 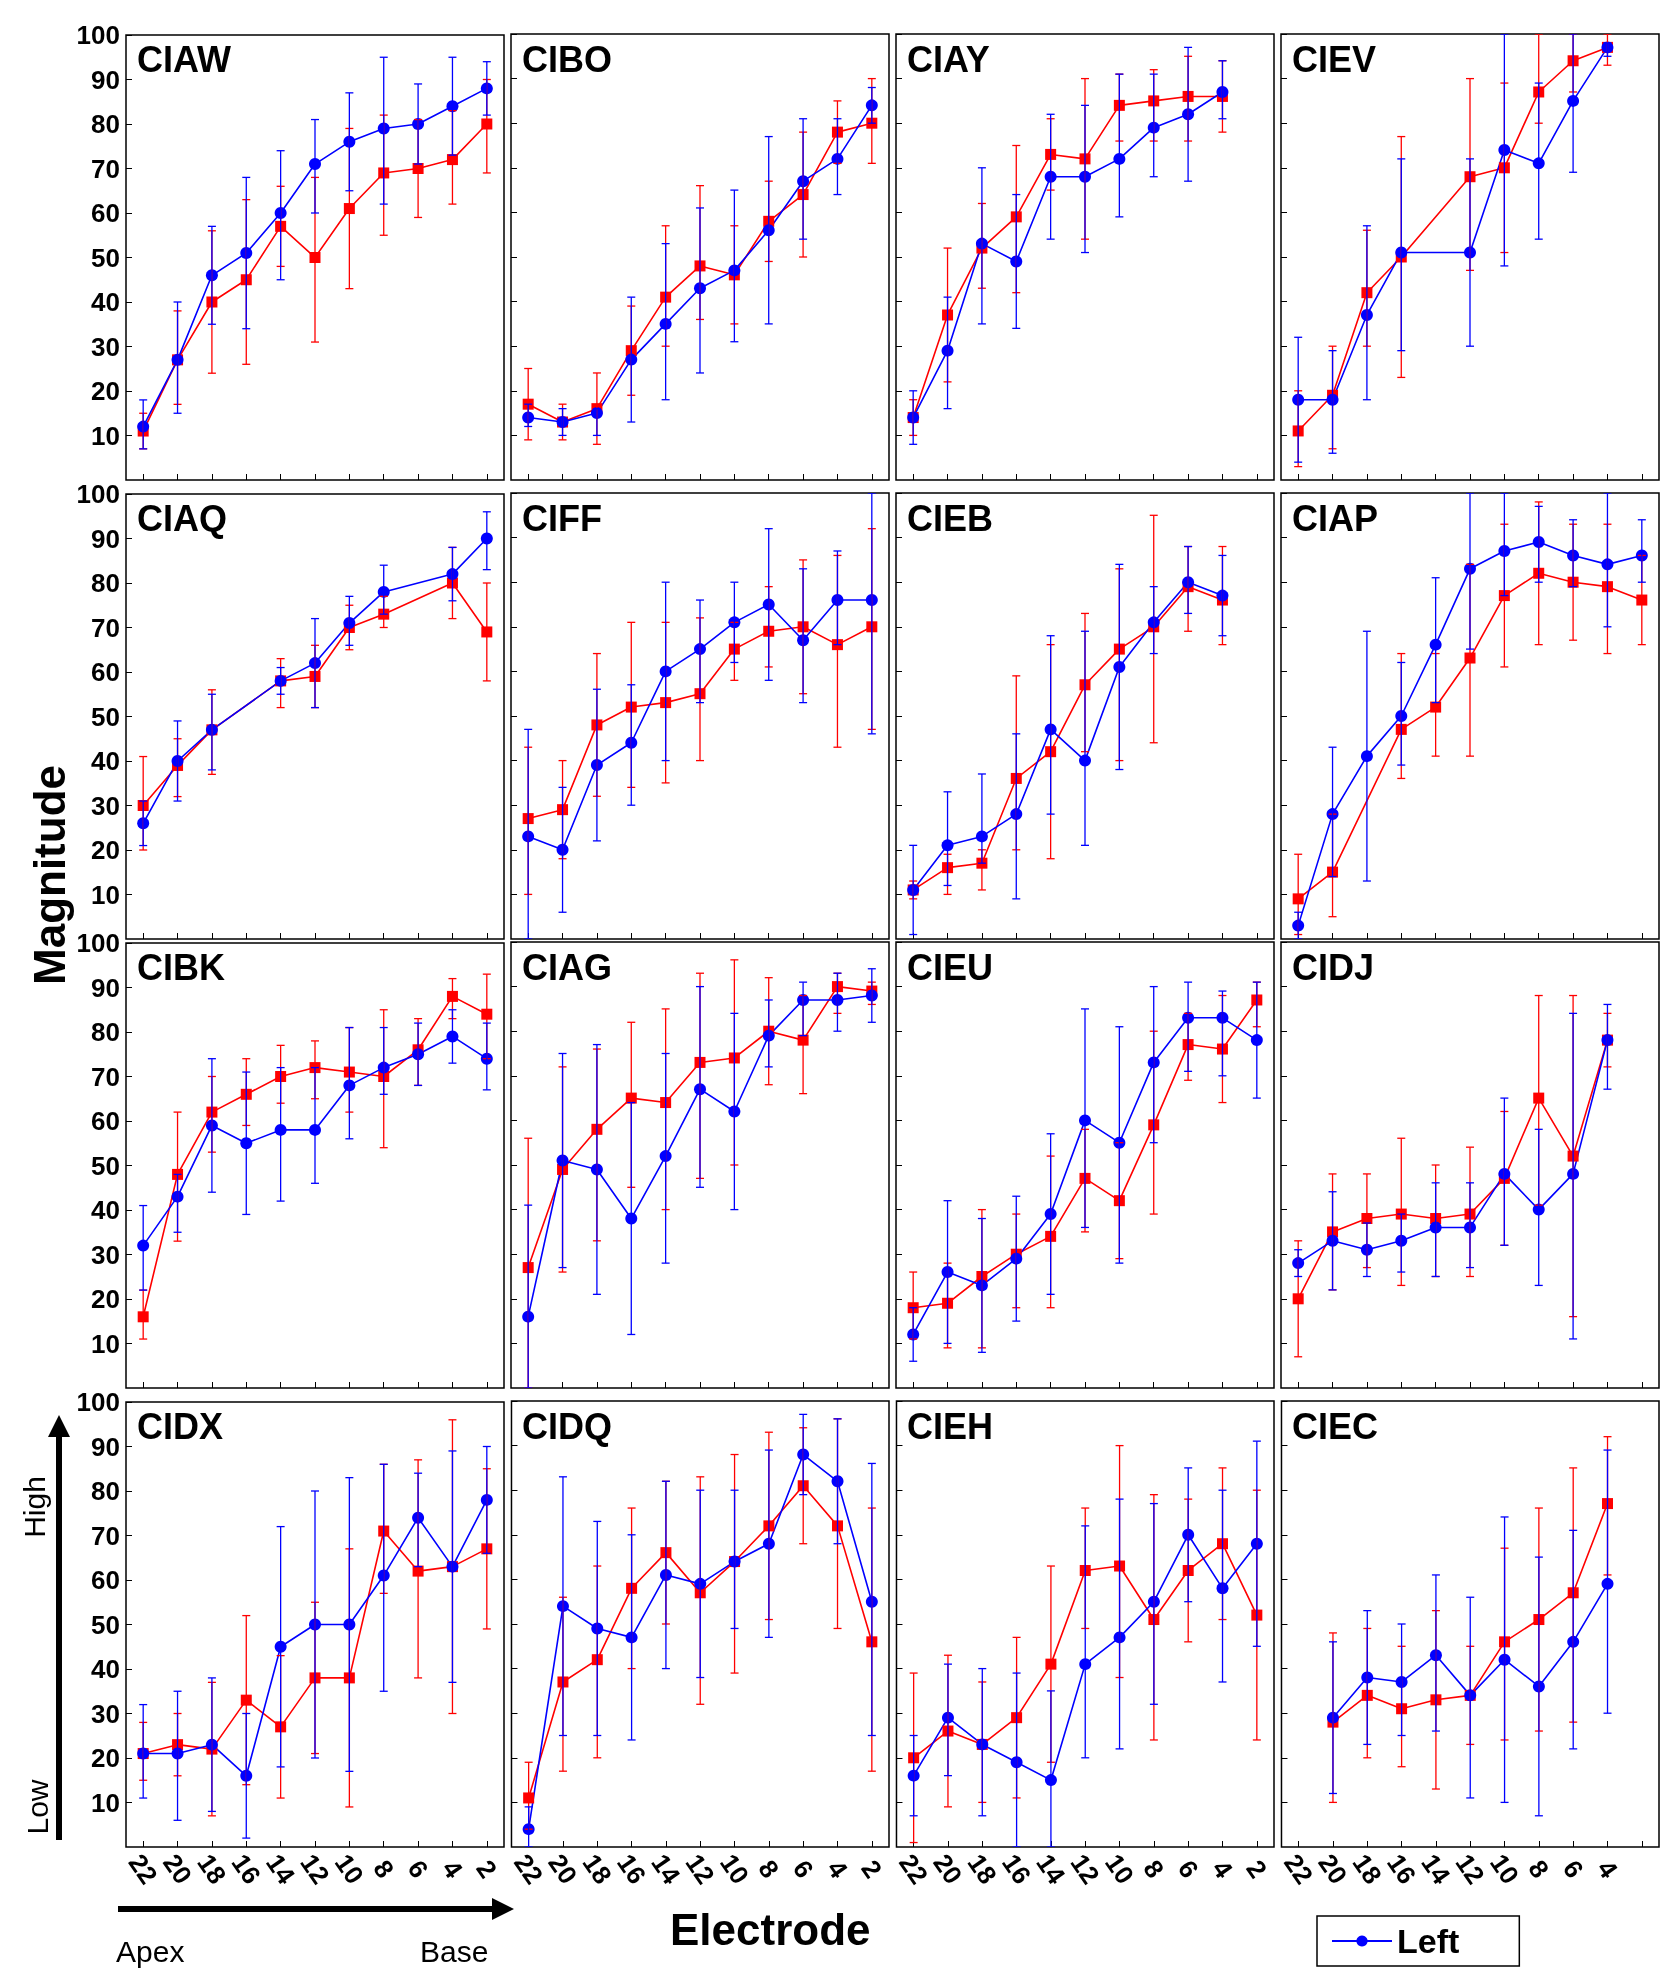 What do you see at coordinates (143, 1869) in the screenshot?
I see `x-tick-label: 22` at bounding box center [143, 1869].